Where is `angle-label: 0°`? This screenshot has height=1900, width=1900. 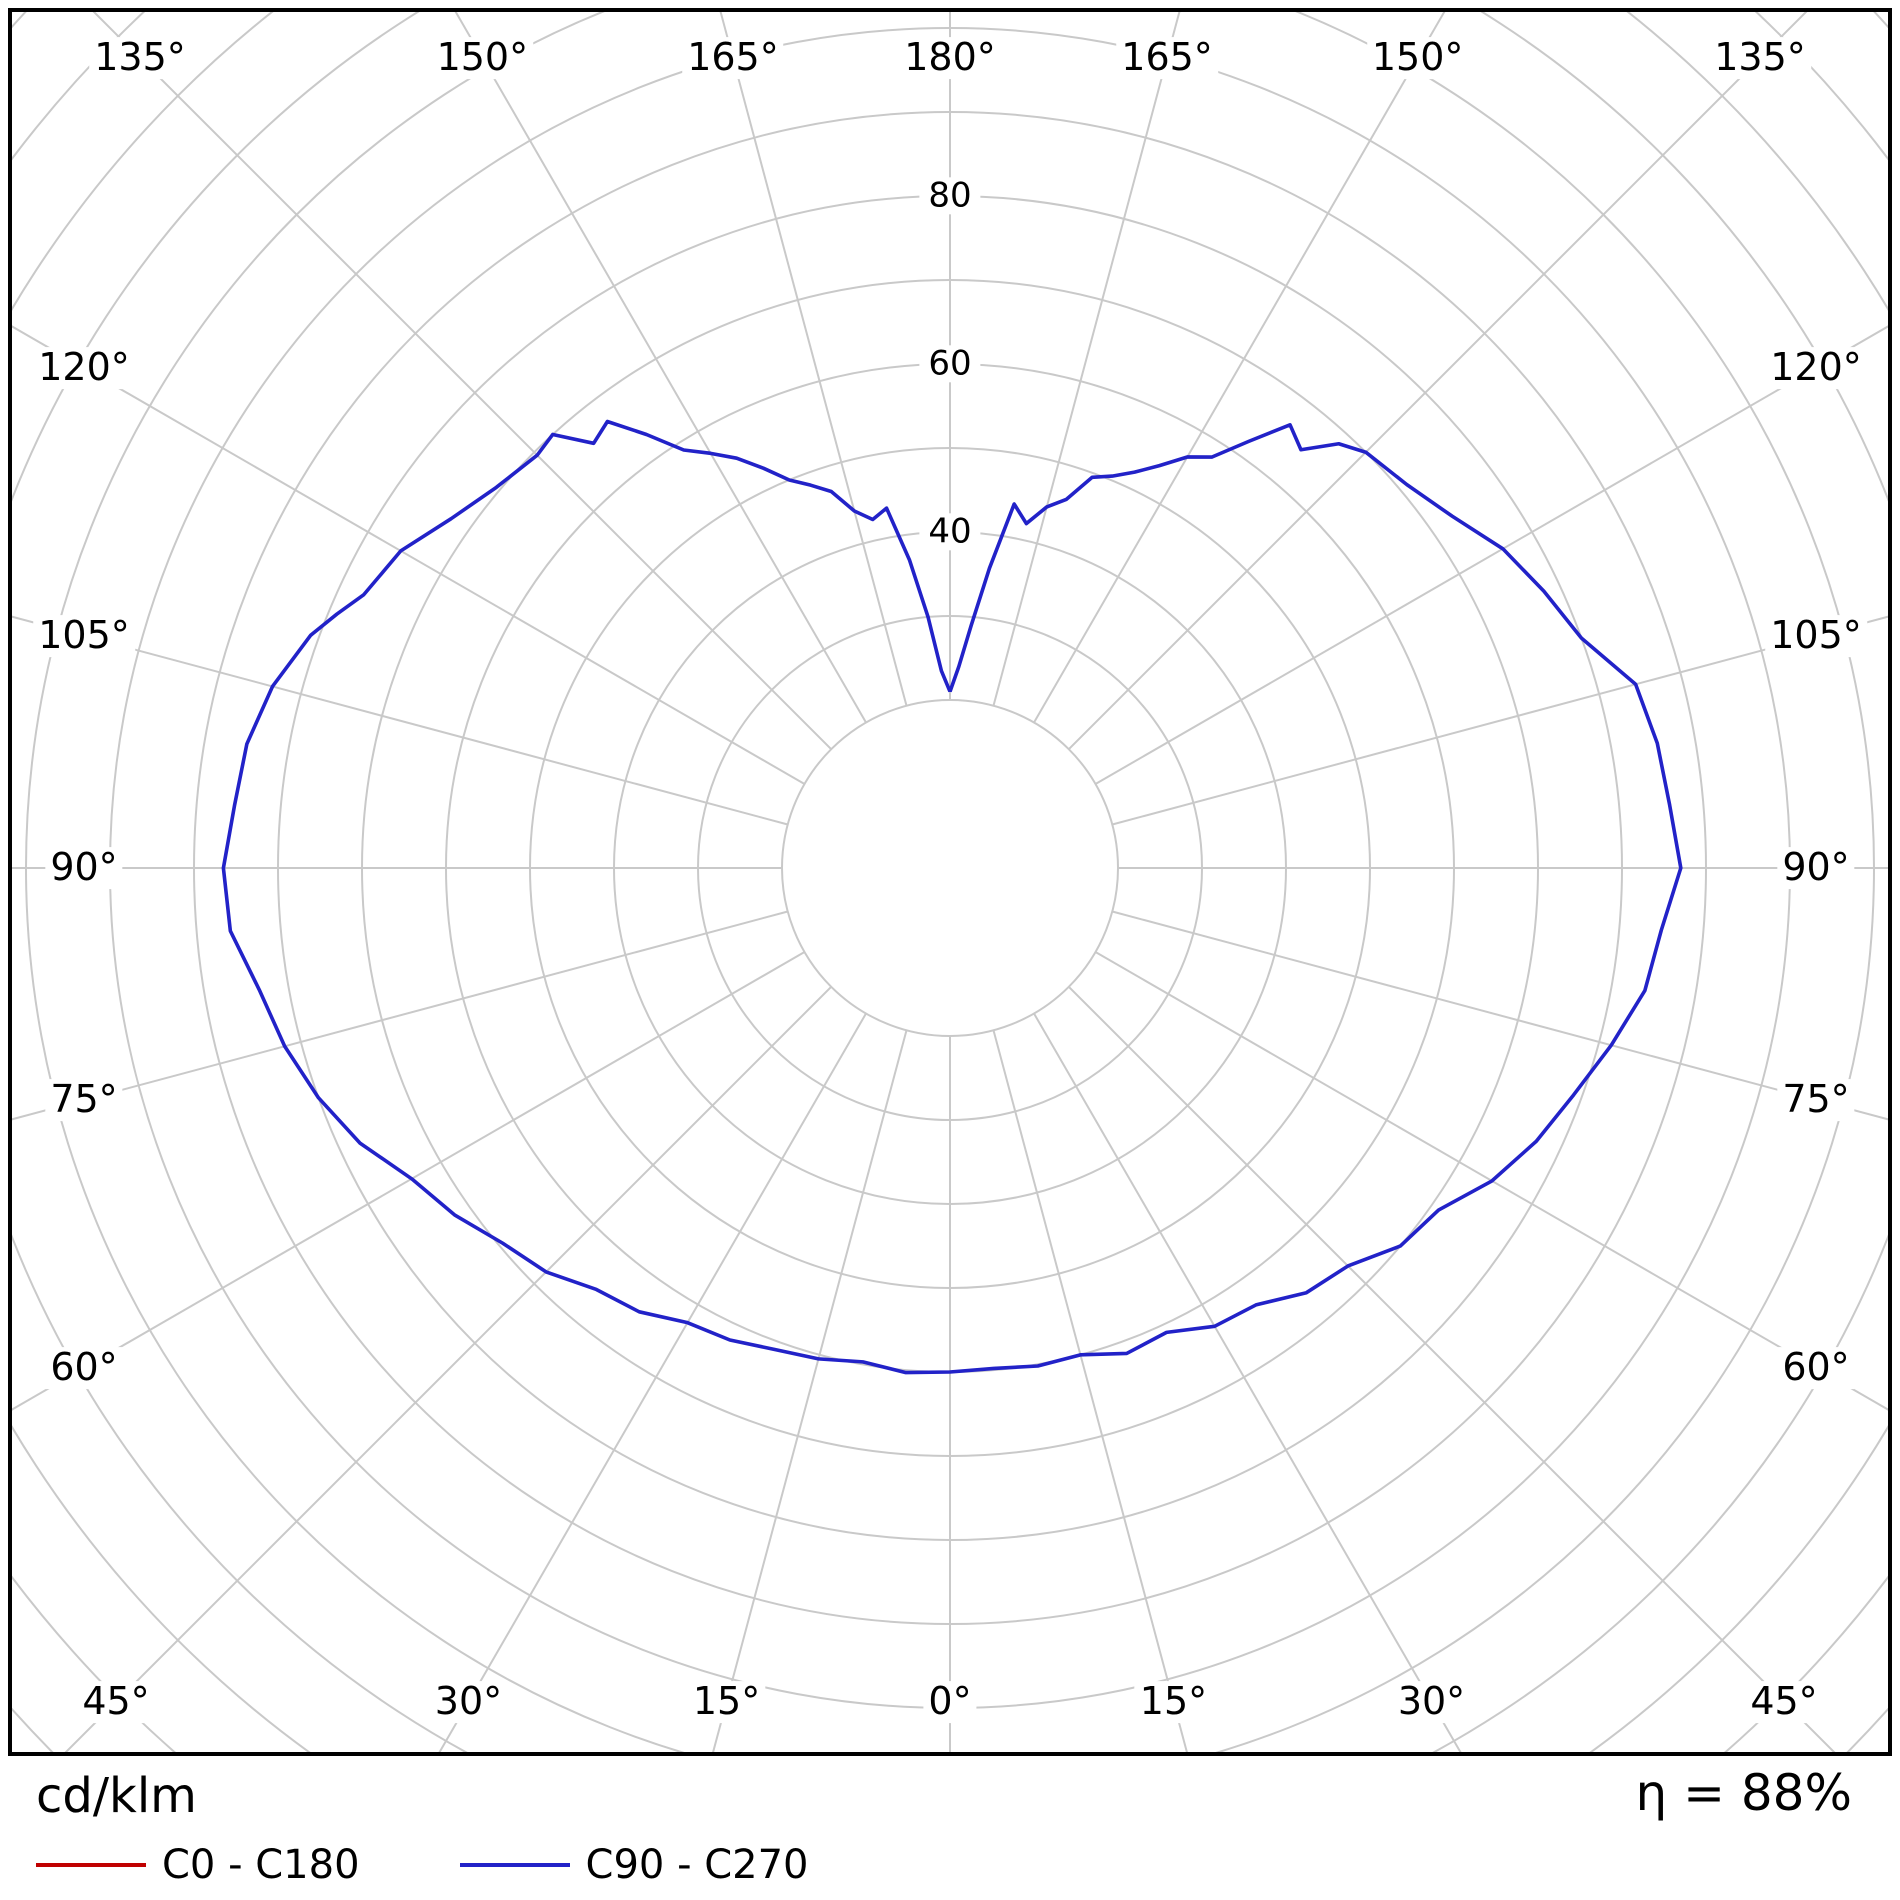
angle-label: 0° is located at coordinates (950, 1701).